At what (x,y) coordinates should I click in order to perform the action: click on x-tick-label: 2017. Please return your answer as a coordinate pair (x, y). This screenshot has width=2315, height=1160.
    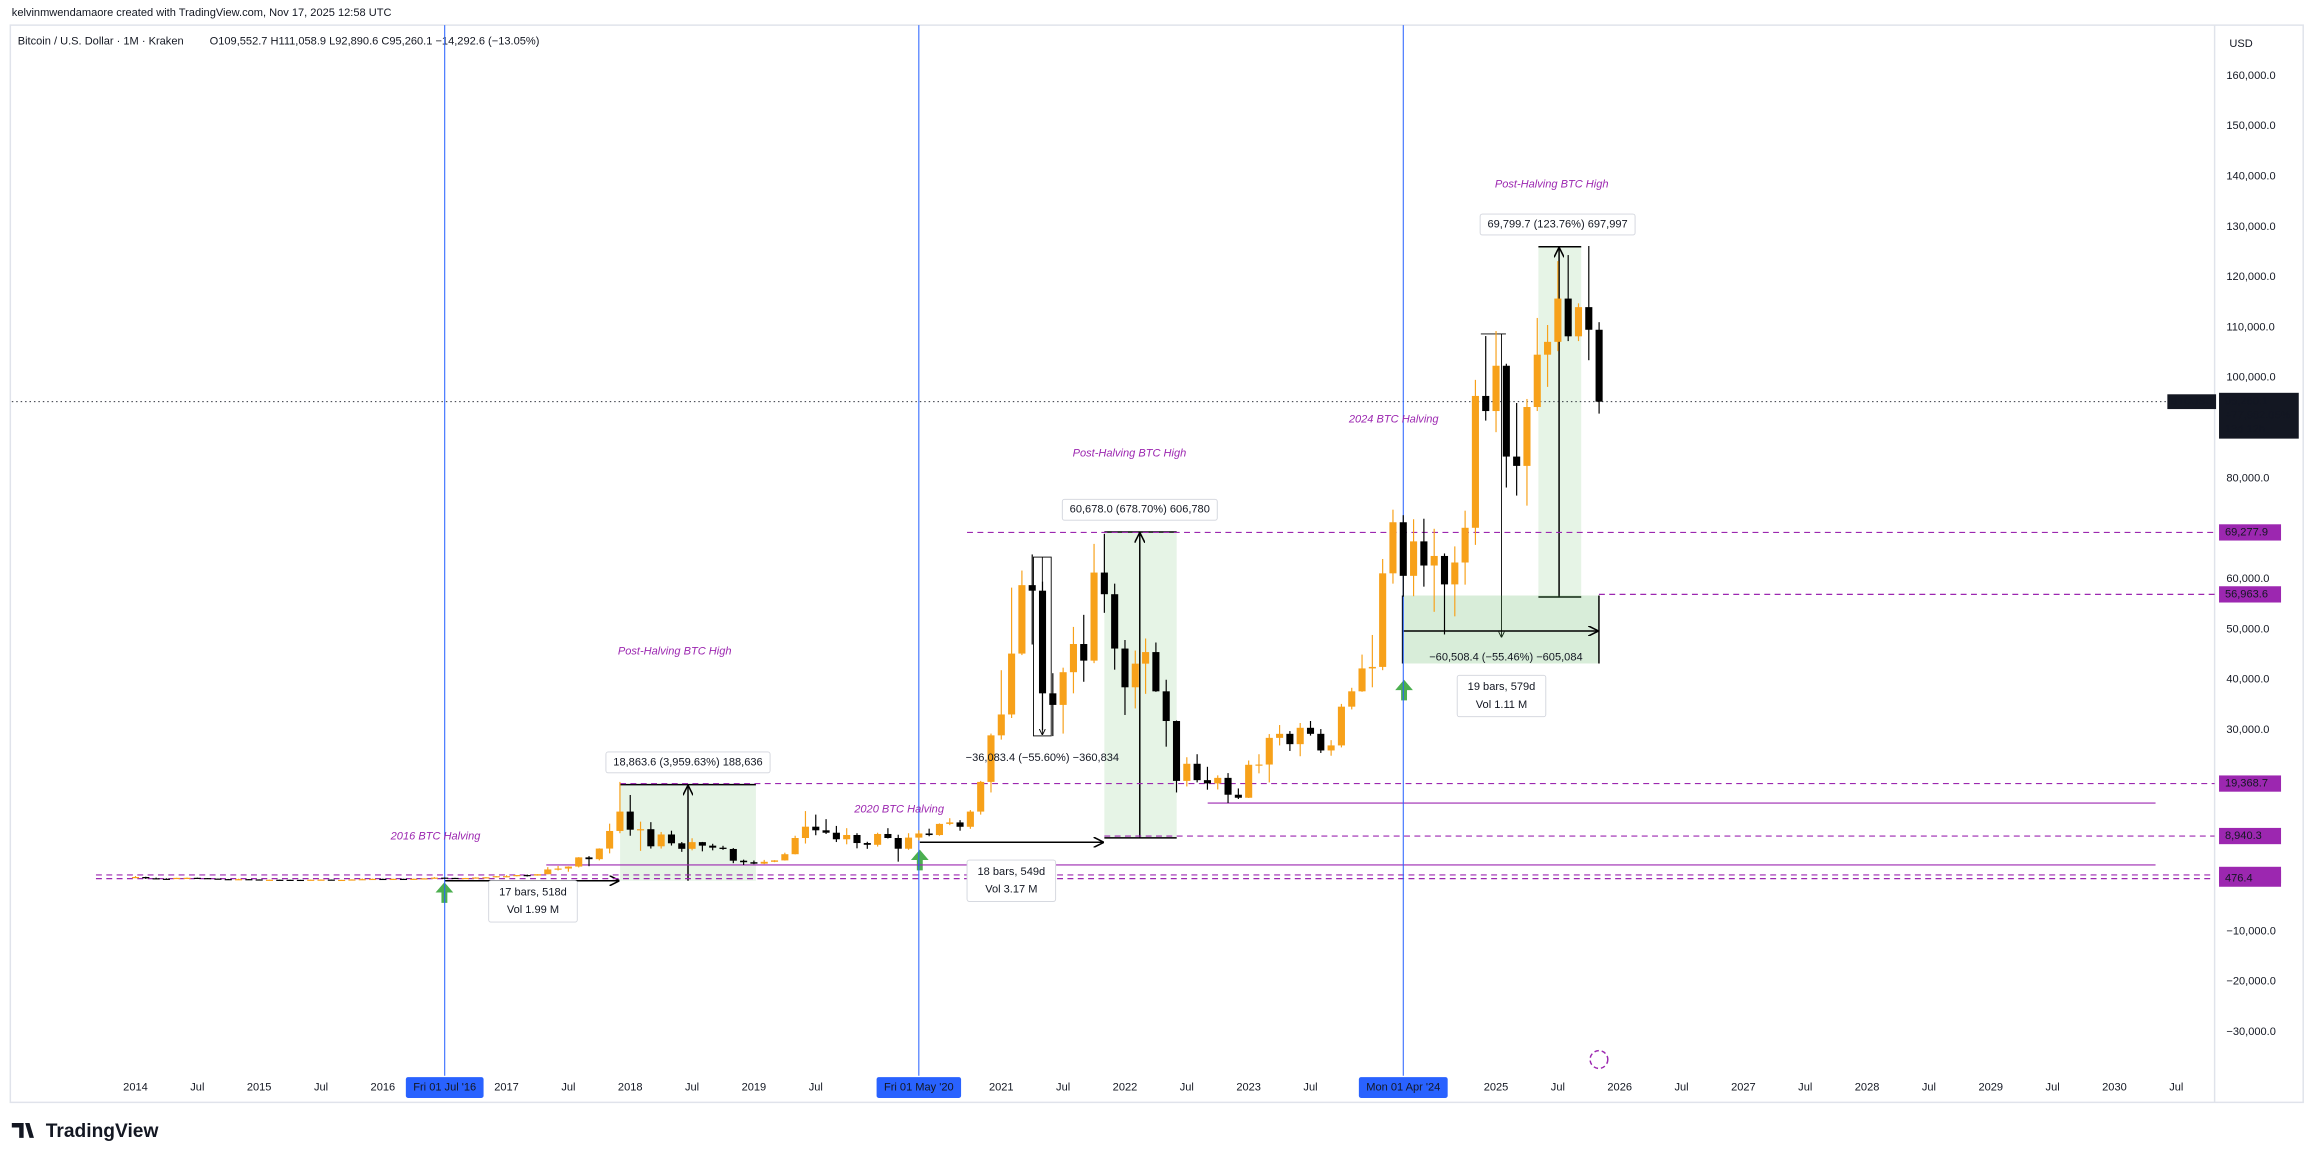
    Looking at the image, I should click on (506, 1088).